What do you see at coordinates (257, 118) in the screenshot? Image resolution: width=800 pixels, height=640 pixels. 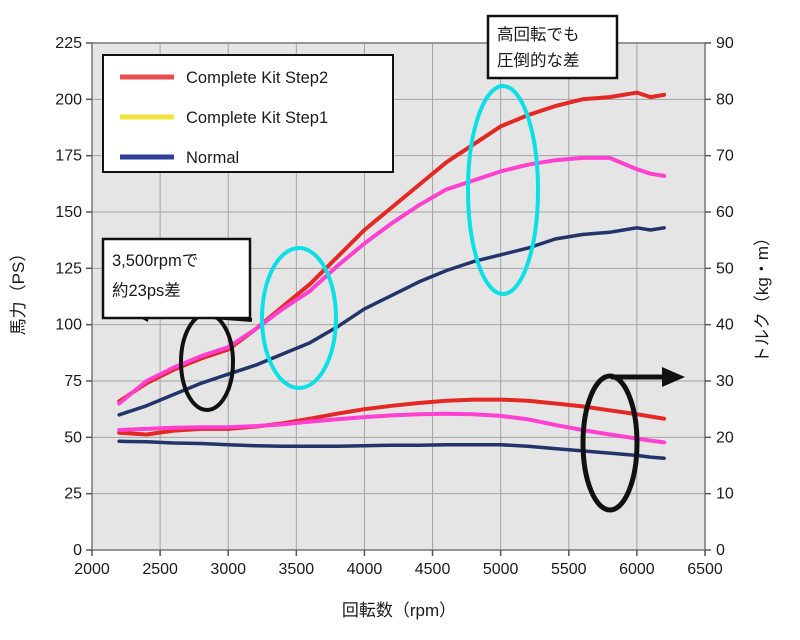 I see `legend-label-step1: Complete Kit Step1` at bounding box center [257, 118].